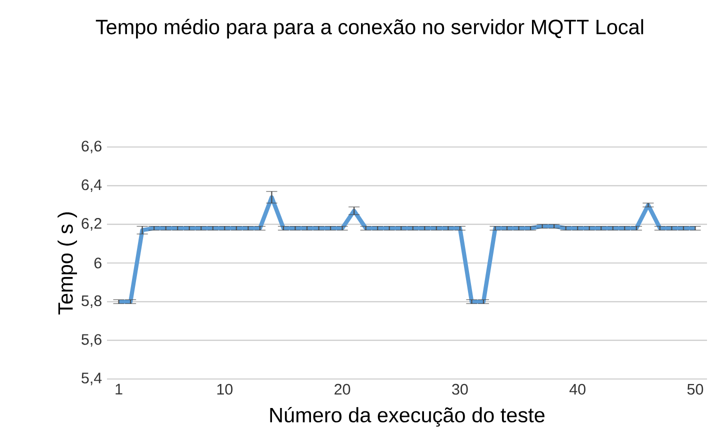  Describe the element at coordinates (577, 389) in the screenshot. I see `x-tick-label: 40` at that location.